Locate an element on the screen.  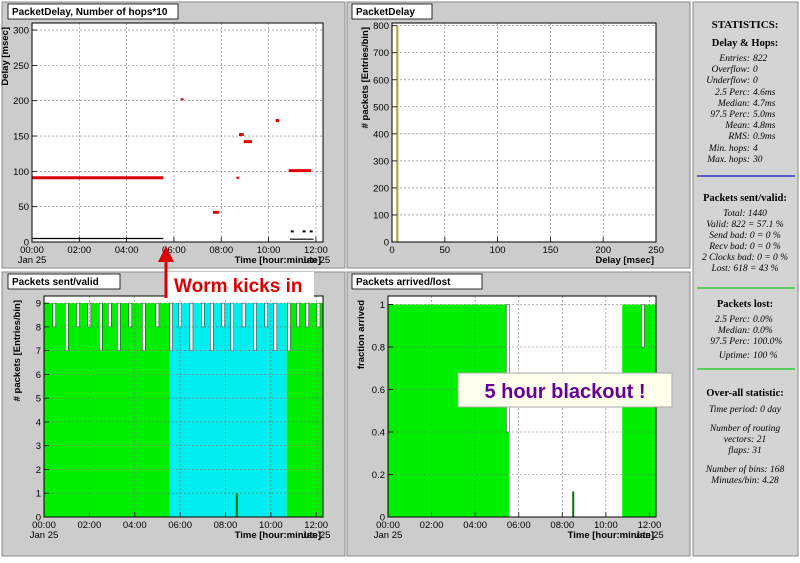
y-axis-label: # packets [Entries/bin] is located at coordinates (17, 350).